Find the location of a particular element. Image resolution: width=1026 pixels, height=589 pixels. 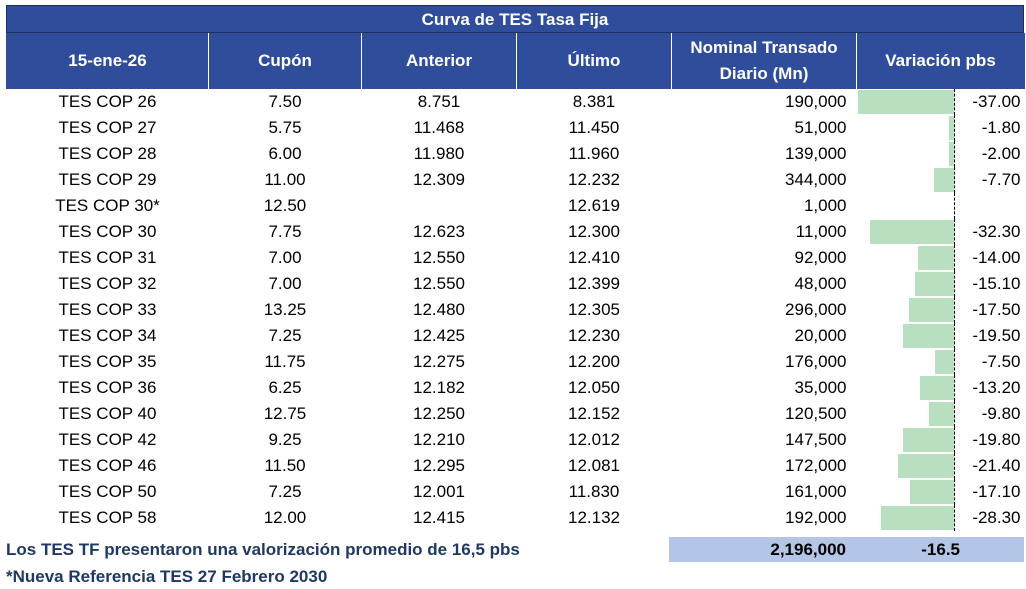

cell-nominal: 35,000 is located at coordinates (820, 387).